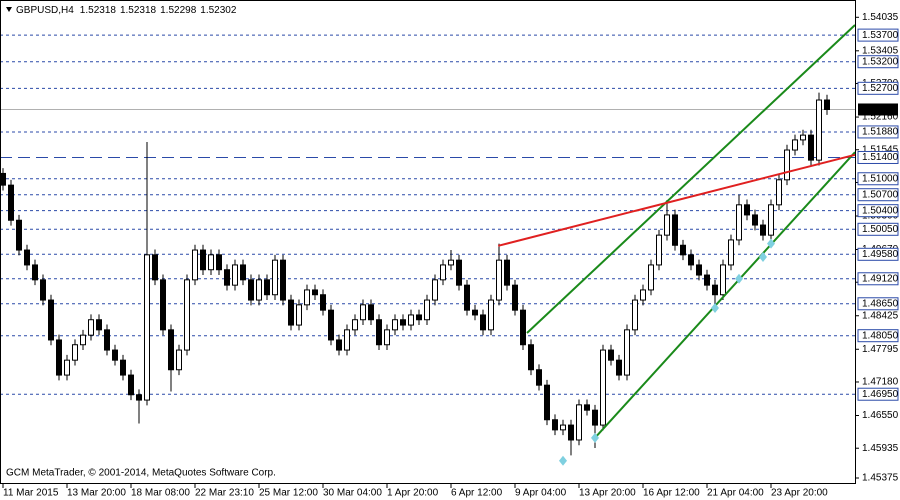 This screenshot has height=500, width=900. I want to click on level-label: 1.52700, so click(880, 88).